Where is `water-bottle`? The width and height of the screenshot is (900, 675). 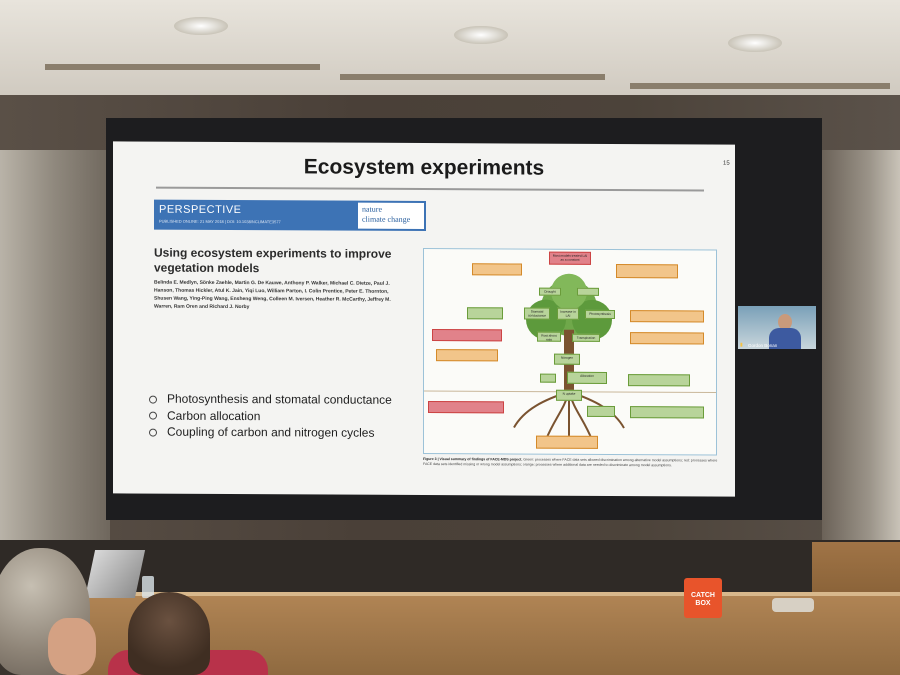 water-bottle is located at coordinates (148, 587).